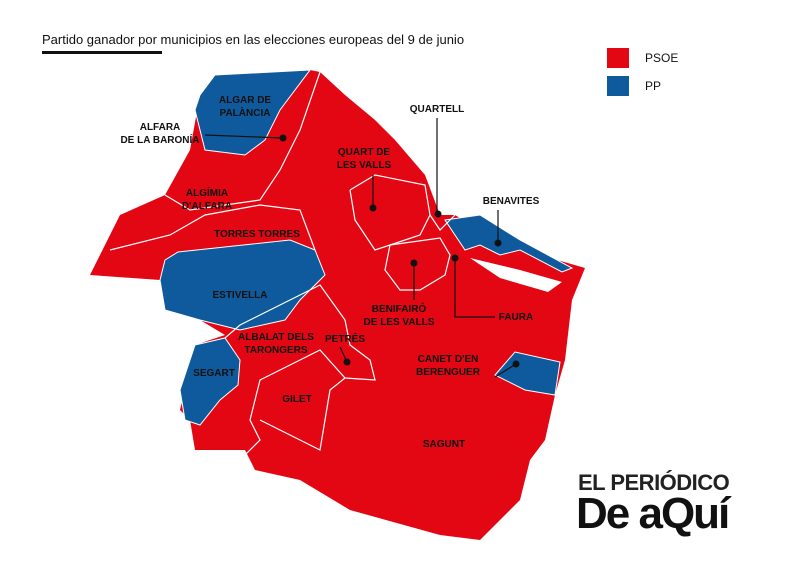  Describe the element at coordinates (399, 308) in the screenshot. I see `label-line: BENIFAIRÓ` at that location.